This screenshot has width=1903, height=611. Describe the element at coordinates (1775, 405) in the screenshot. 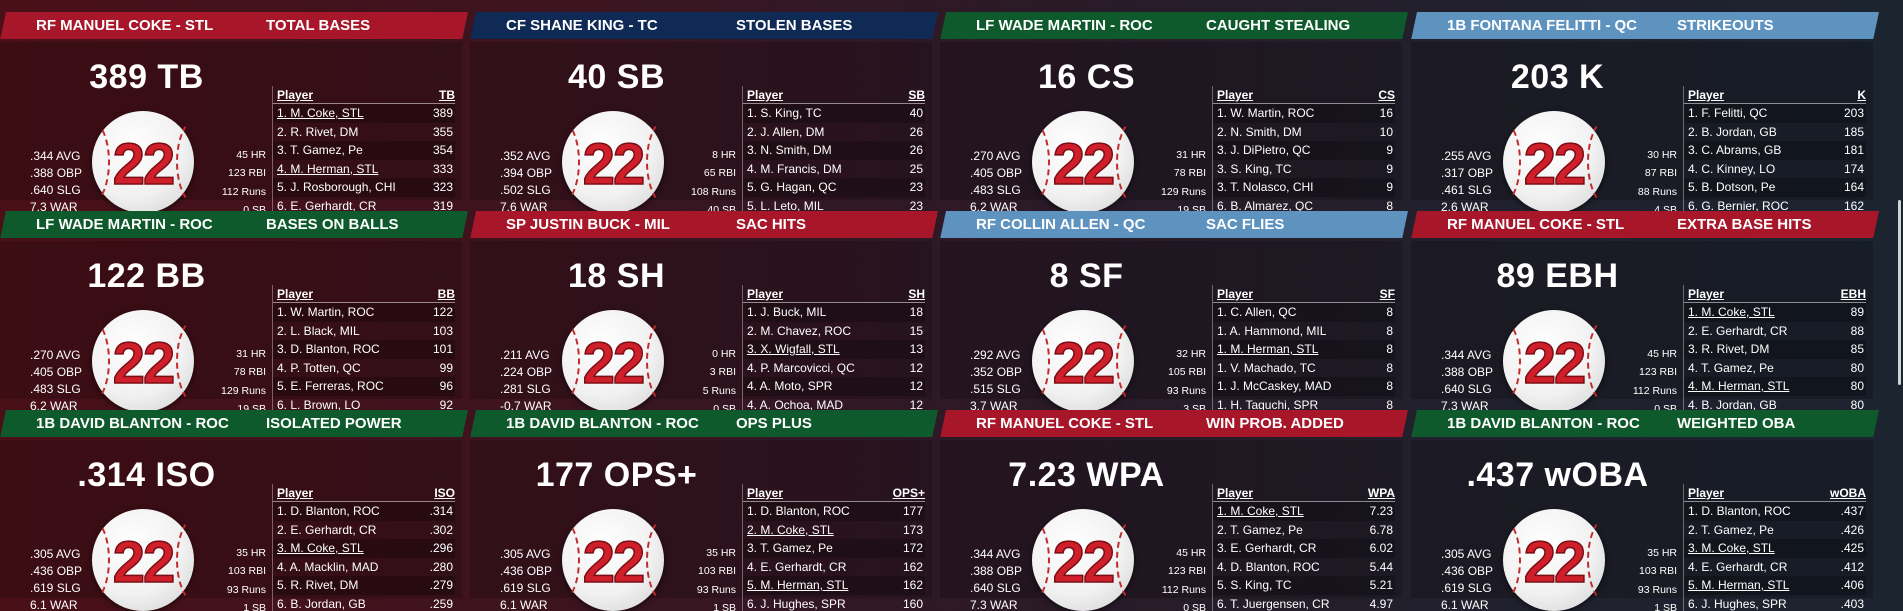

I see `table-row: 4. B. Jordan, GB 80` at that location.